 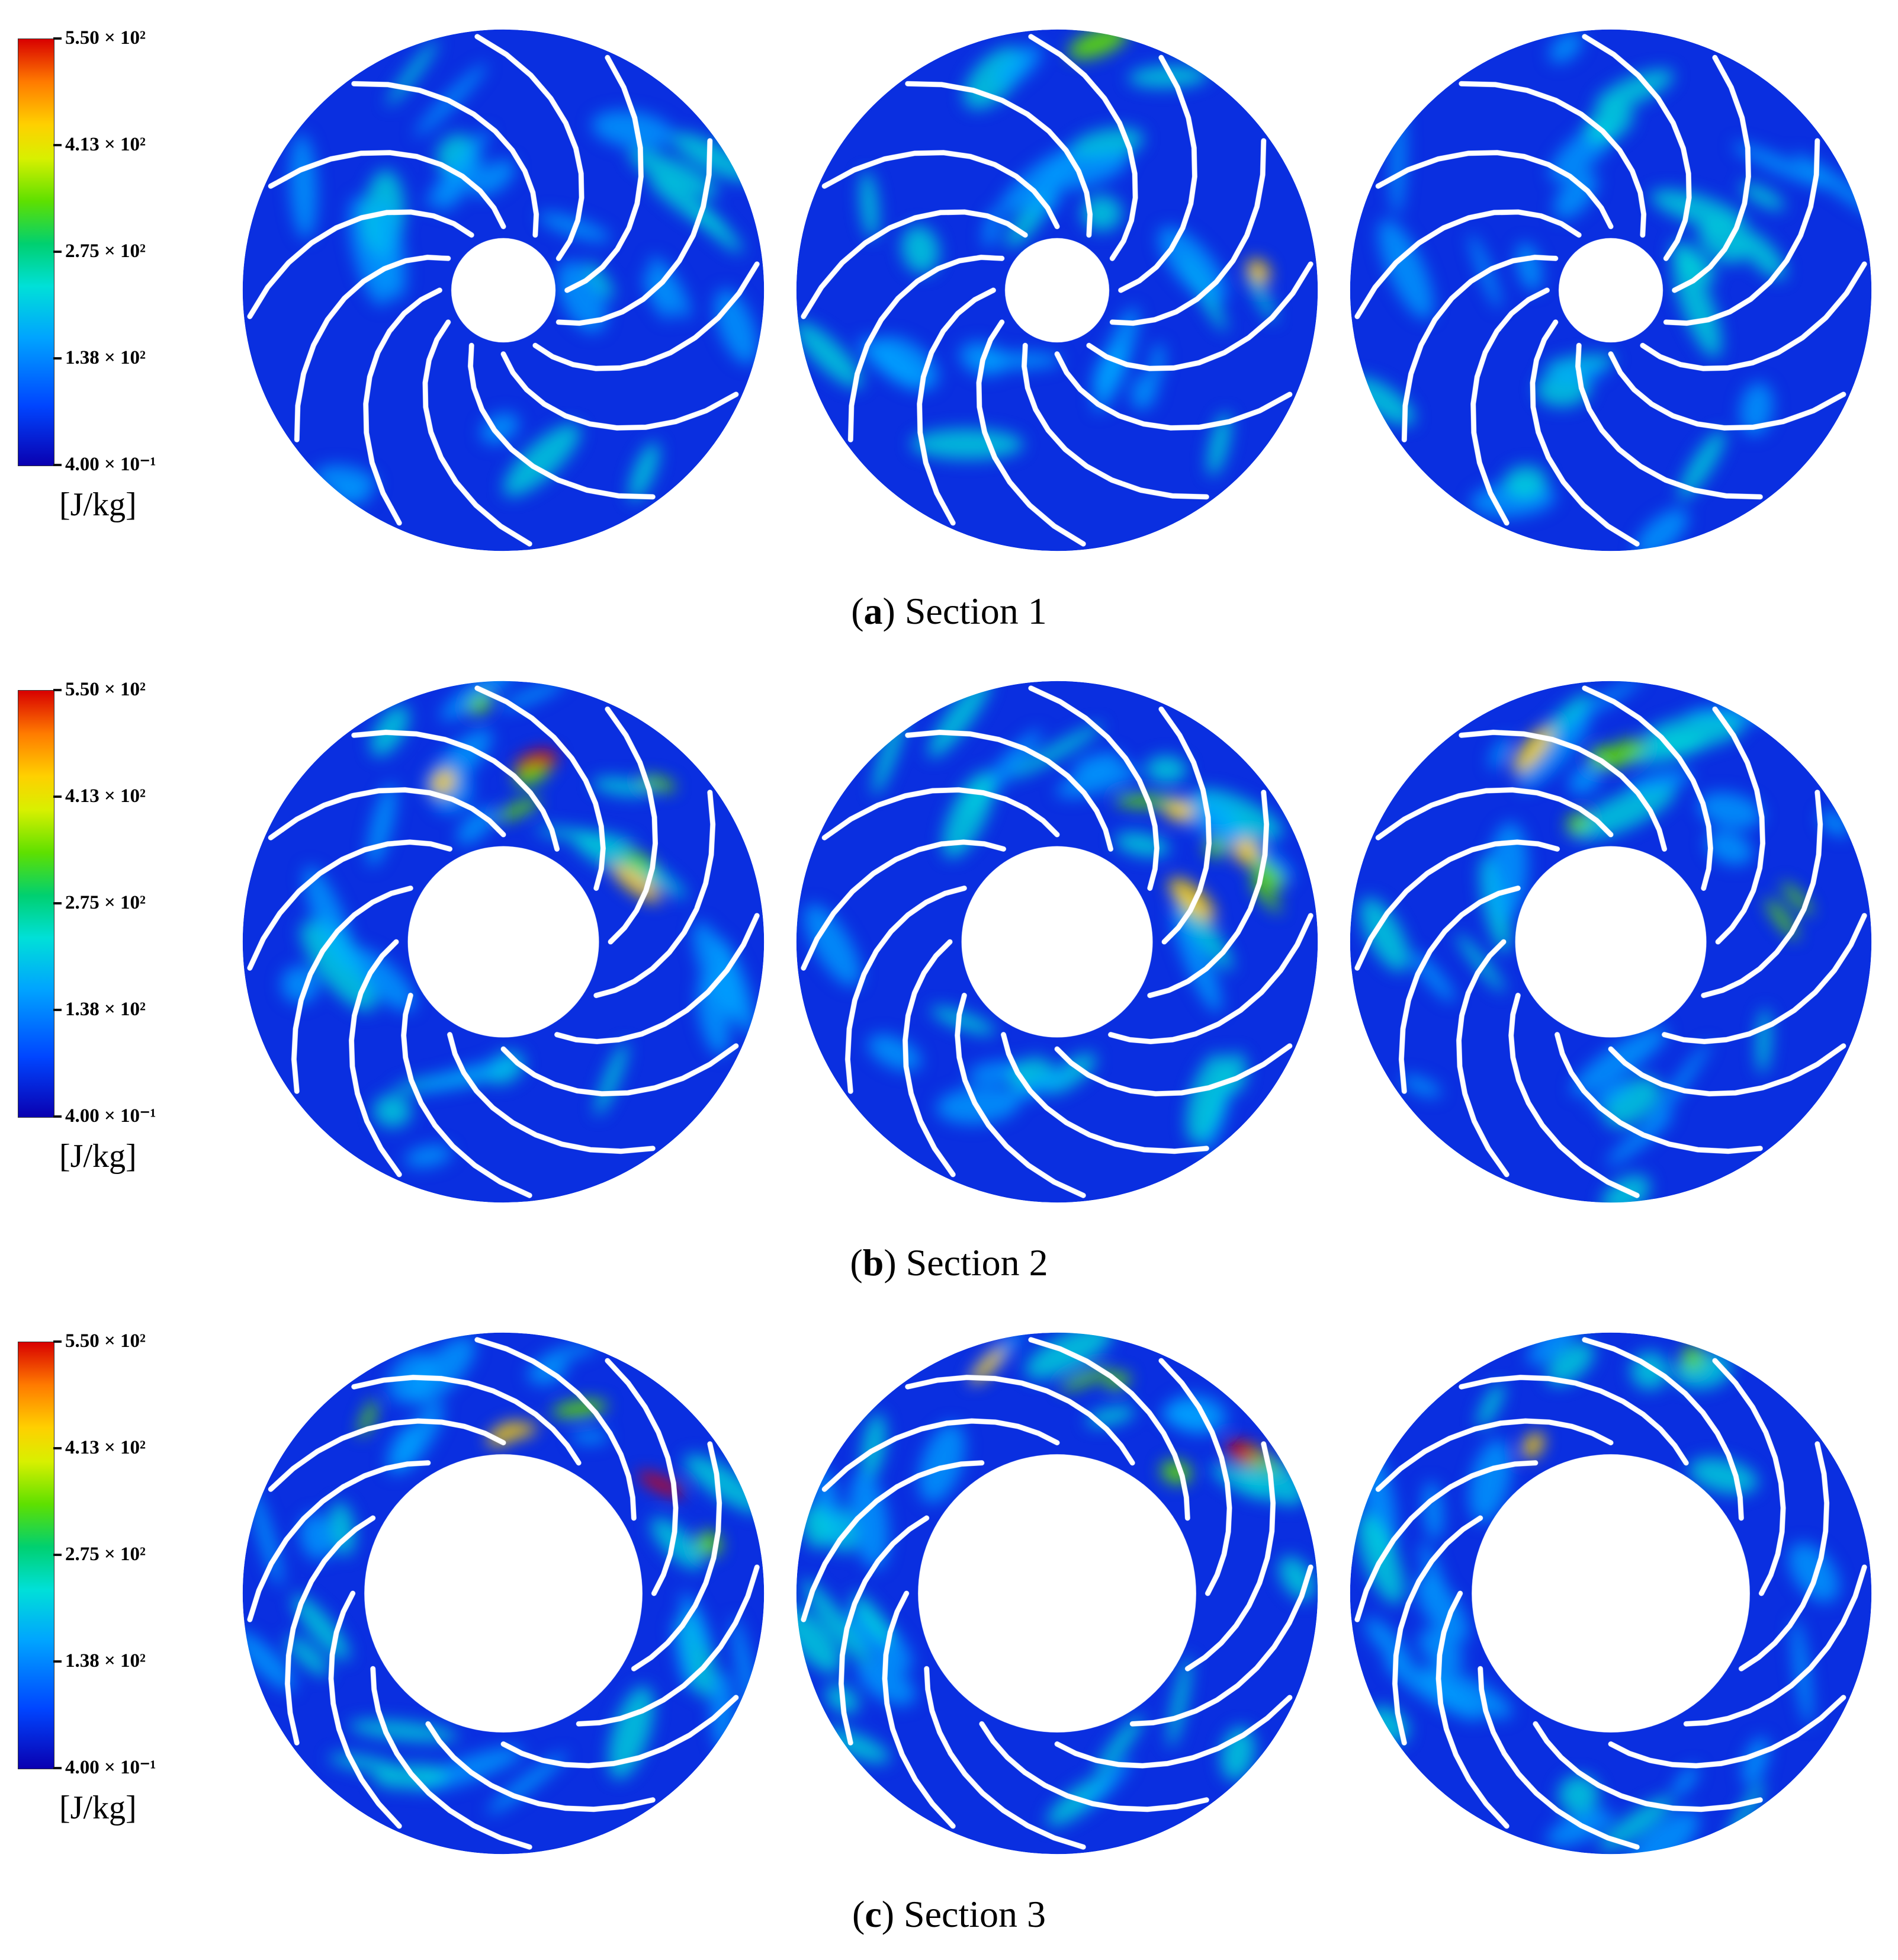 What do you see at coordinates (503, 942) in the screenshot?
I see `impeller-contour-b1` at bounding box center [503, 942].